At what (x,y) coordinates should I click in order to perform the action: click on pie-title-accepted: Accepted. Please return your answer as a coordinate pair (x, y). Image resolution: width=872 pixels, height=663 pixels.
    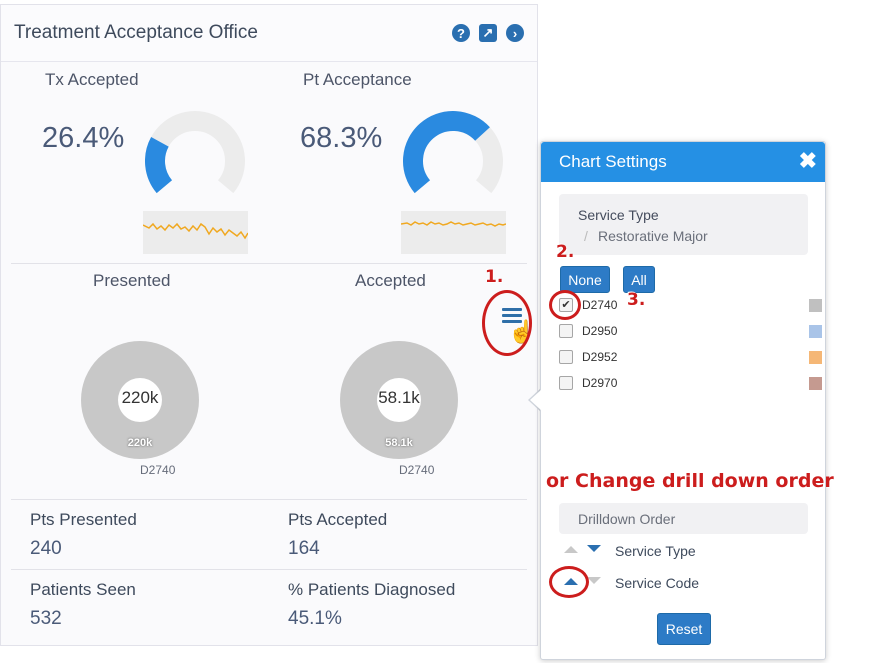
    Looking at the image, I should click on (390, 280).